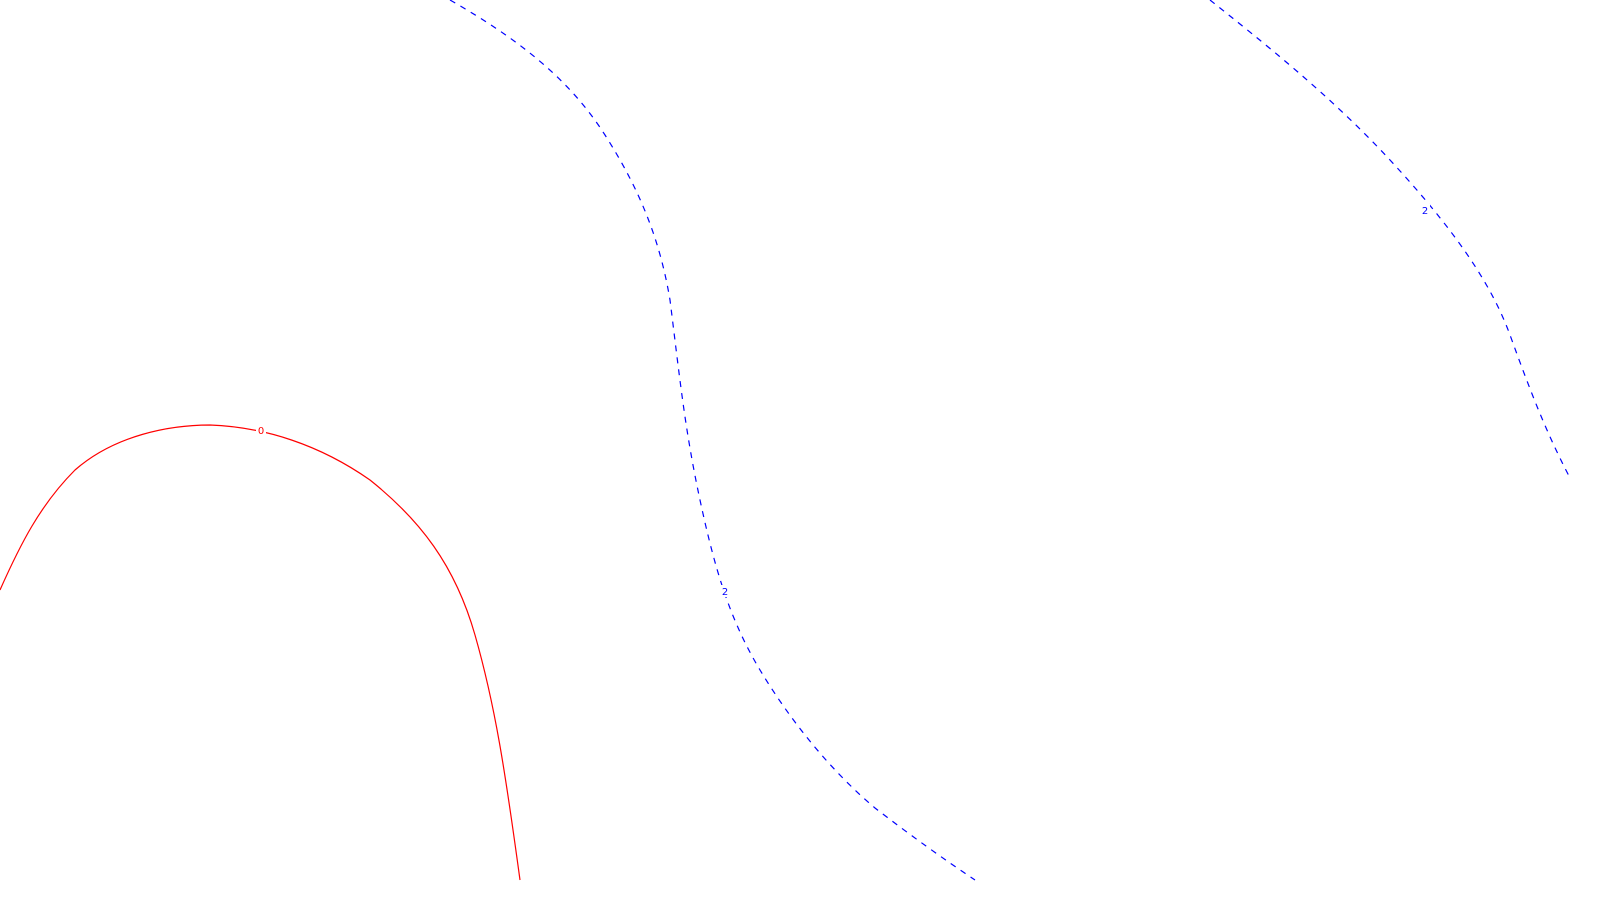  Describe the element at coordinates (1390, 239) in the screenshot. I see `contour-line-two-right` at that location.